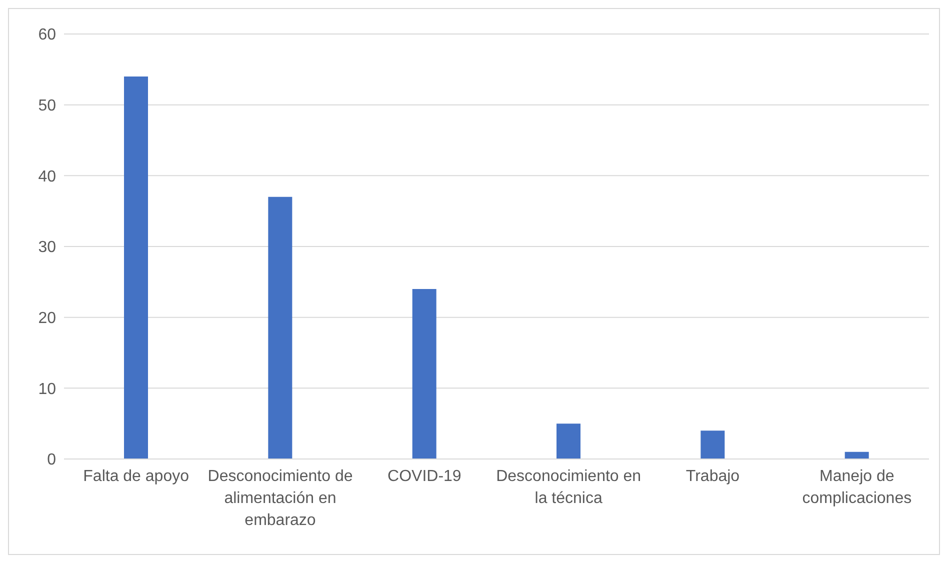 This screenshot has width=948, height=561. What do you see at coordinates (47, 389) in the screenshot?
I see `y-tick-label: 10` at bounding box center [47, 389].